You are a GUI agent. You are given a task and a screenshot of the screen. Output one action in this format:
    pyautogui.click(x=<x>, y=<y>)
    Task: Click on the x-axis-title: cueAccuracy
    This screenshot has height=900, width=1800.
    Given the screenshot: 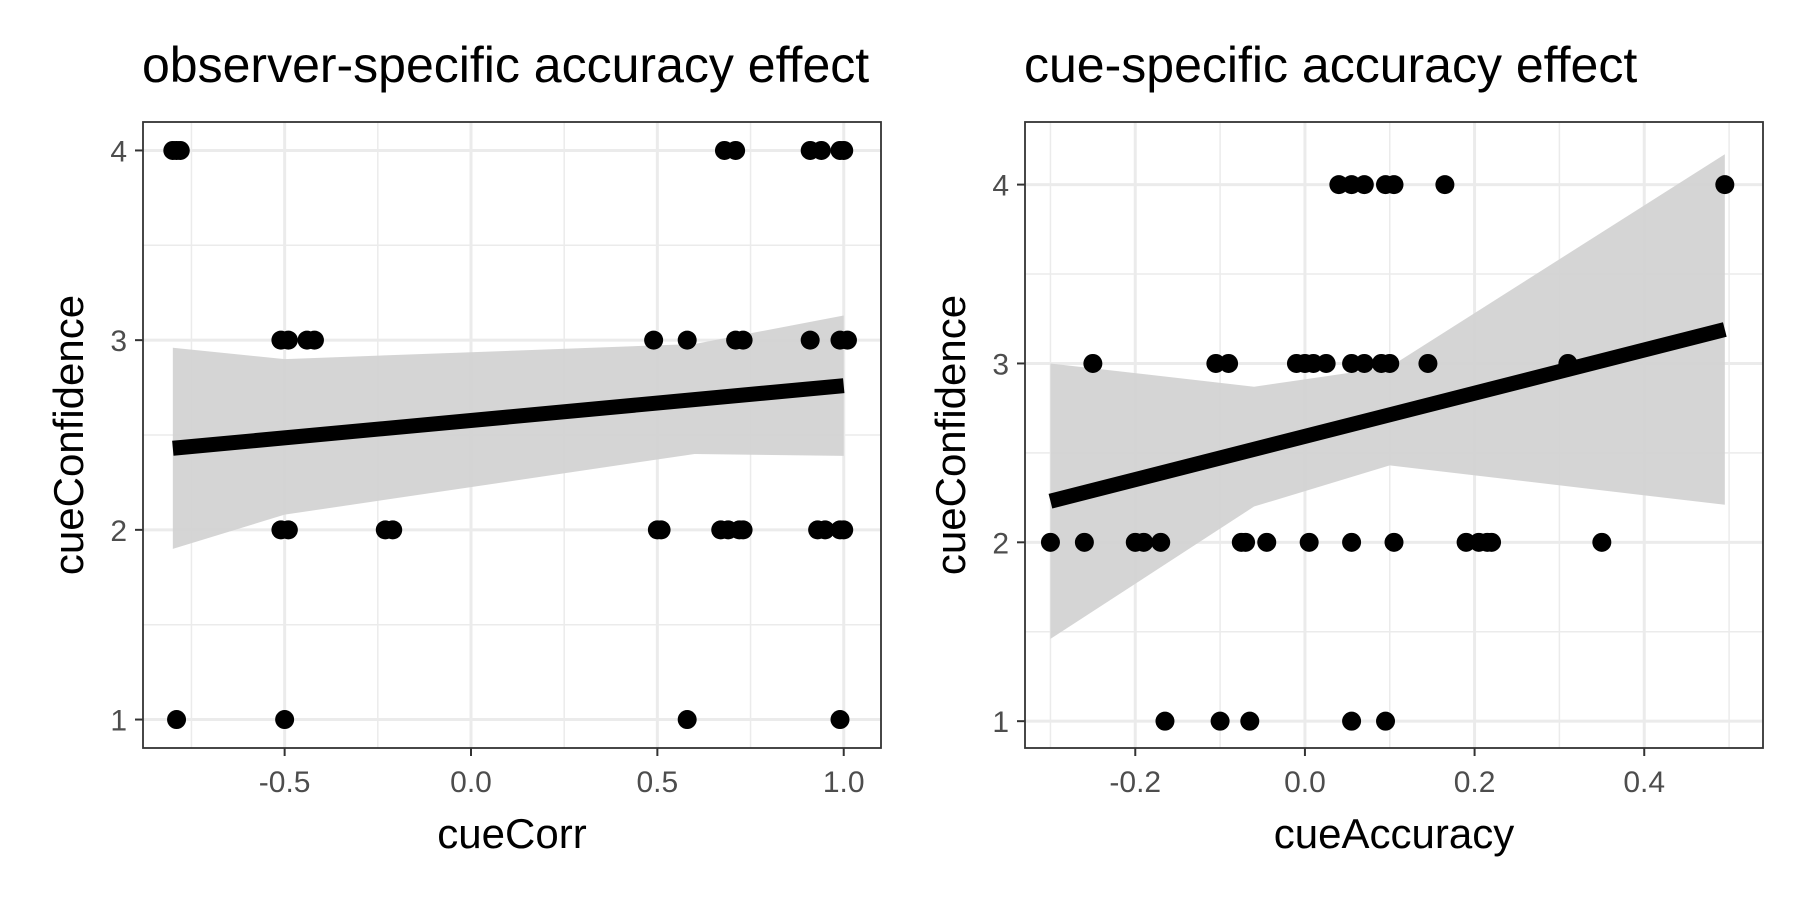 What is the action you would take?
    pyautogui.click(x=1394, y=833)
    